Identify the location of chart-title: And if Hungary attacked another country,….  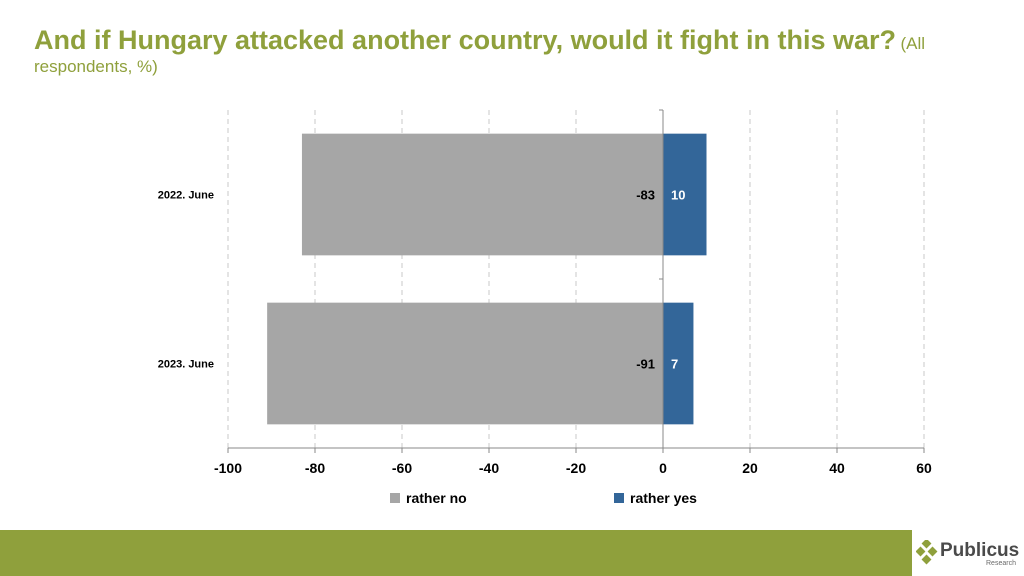
(514, 51).